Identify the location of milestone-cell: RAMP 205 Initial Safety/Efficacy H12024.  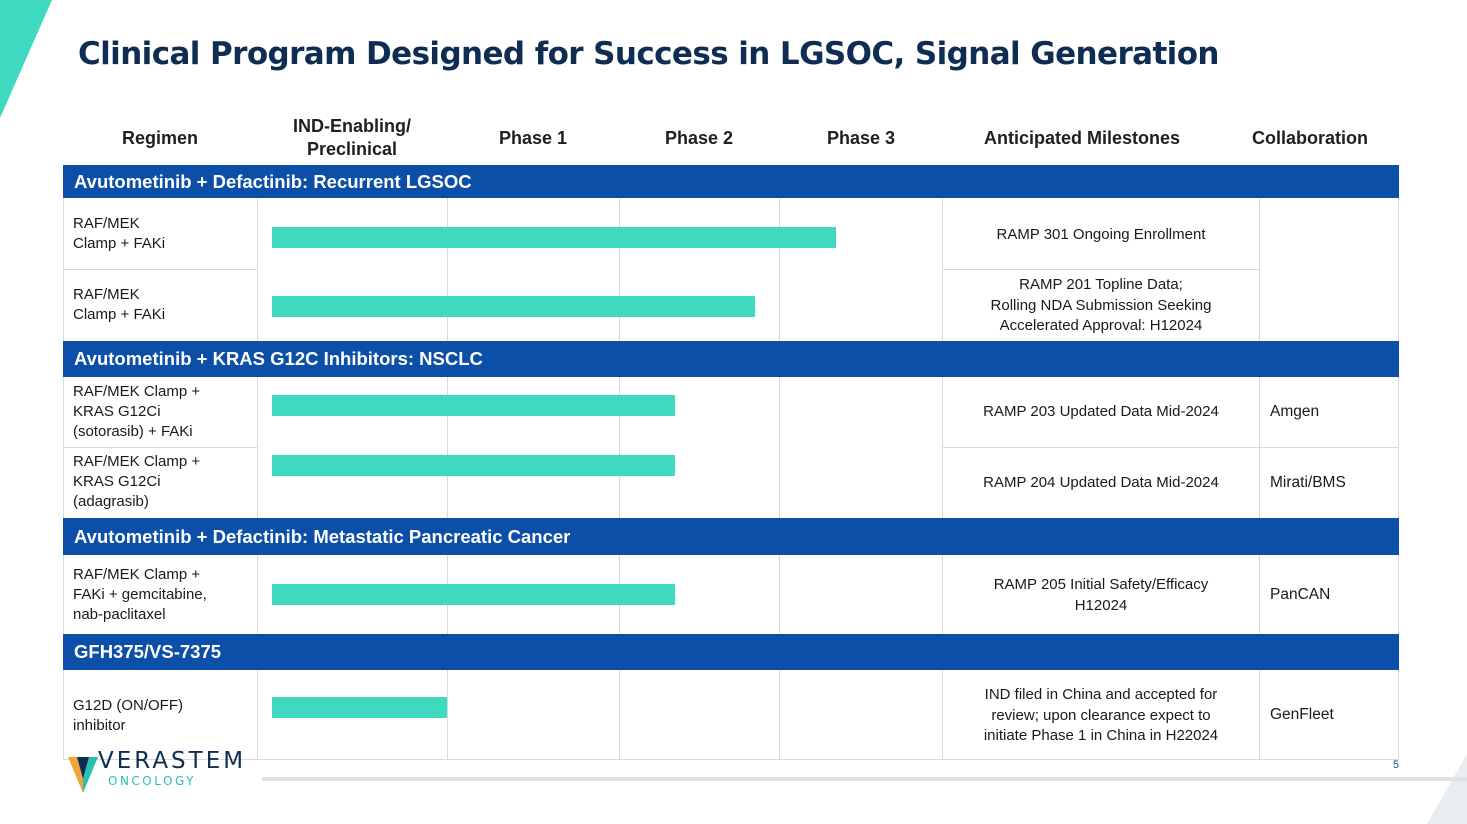
(1101, 595).